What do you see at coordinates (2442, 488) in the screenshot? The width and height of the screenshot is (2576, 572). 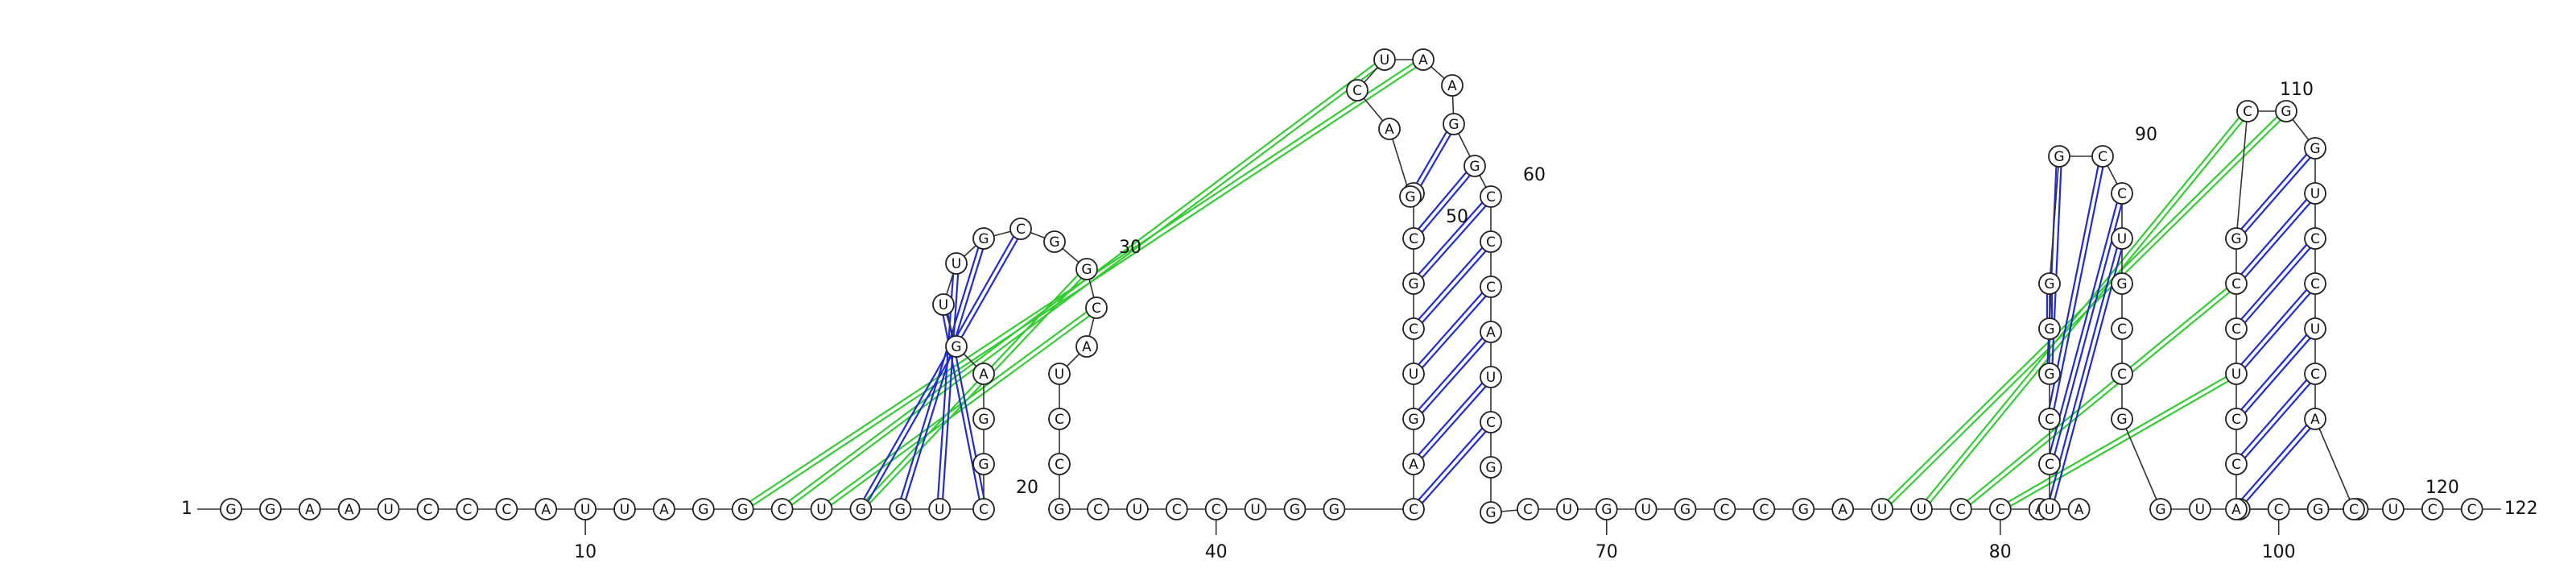 I see `position-label: 120` at bounding box center [2442, 488].